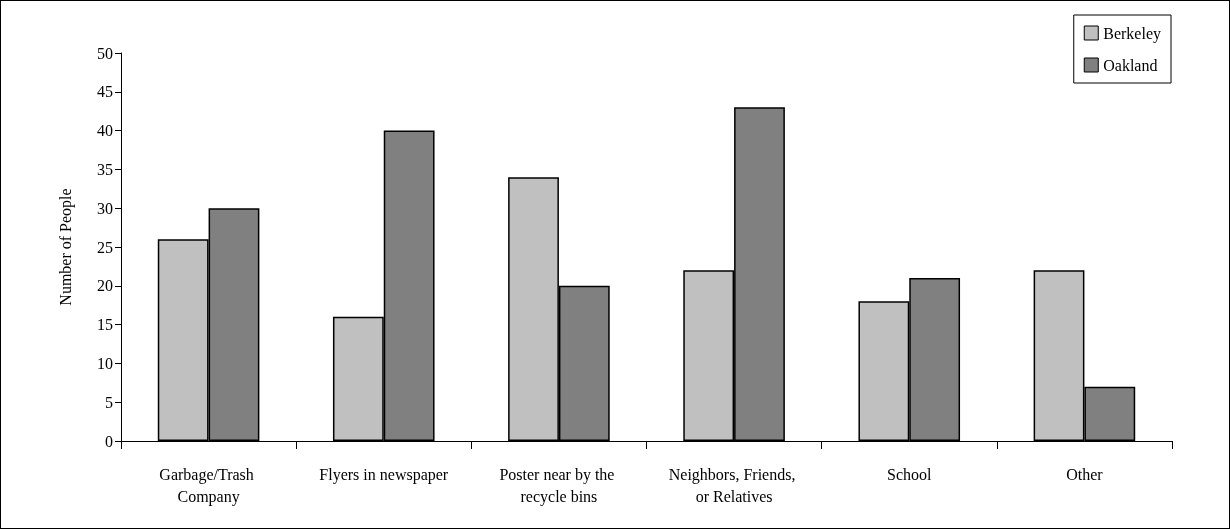 The height and width of the screenshot is (529, 1230). Describe the element at coordinates (109, 441) in the screenshot. I see `y-tick-label: 0` at that location.